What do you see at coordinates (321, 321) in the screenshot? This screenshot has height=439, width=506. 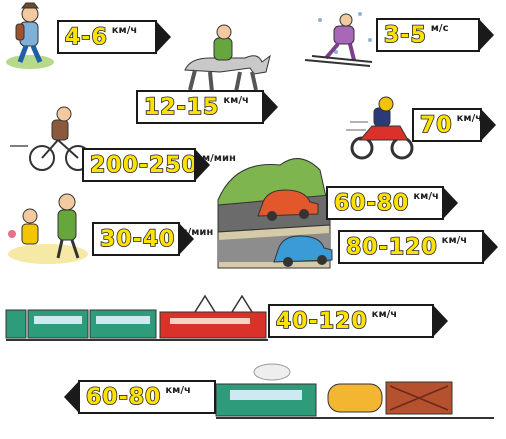 I see `electric-train-speed-value: 40-120` at bounding box center [321, 321].